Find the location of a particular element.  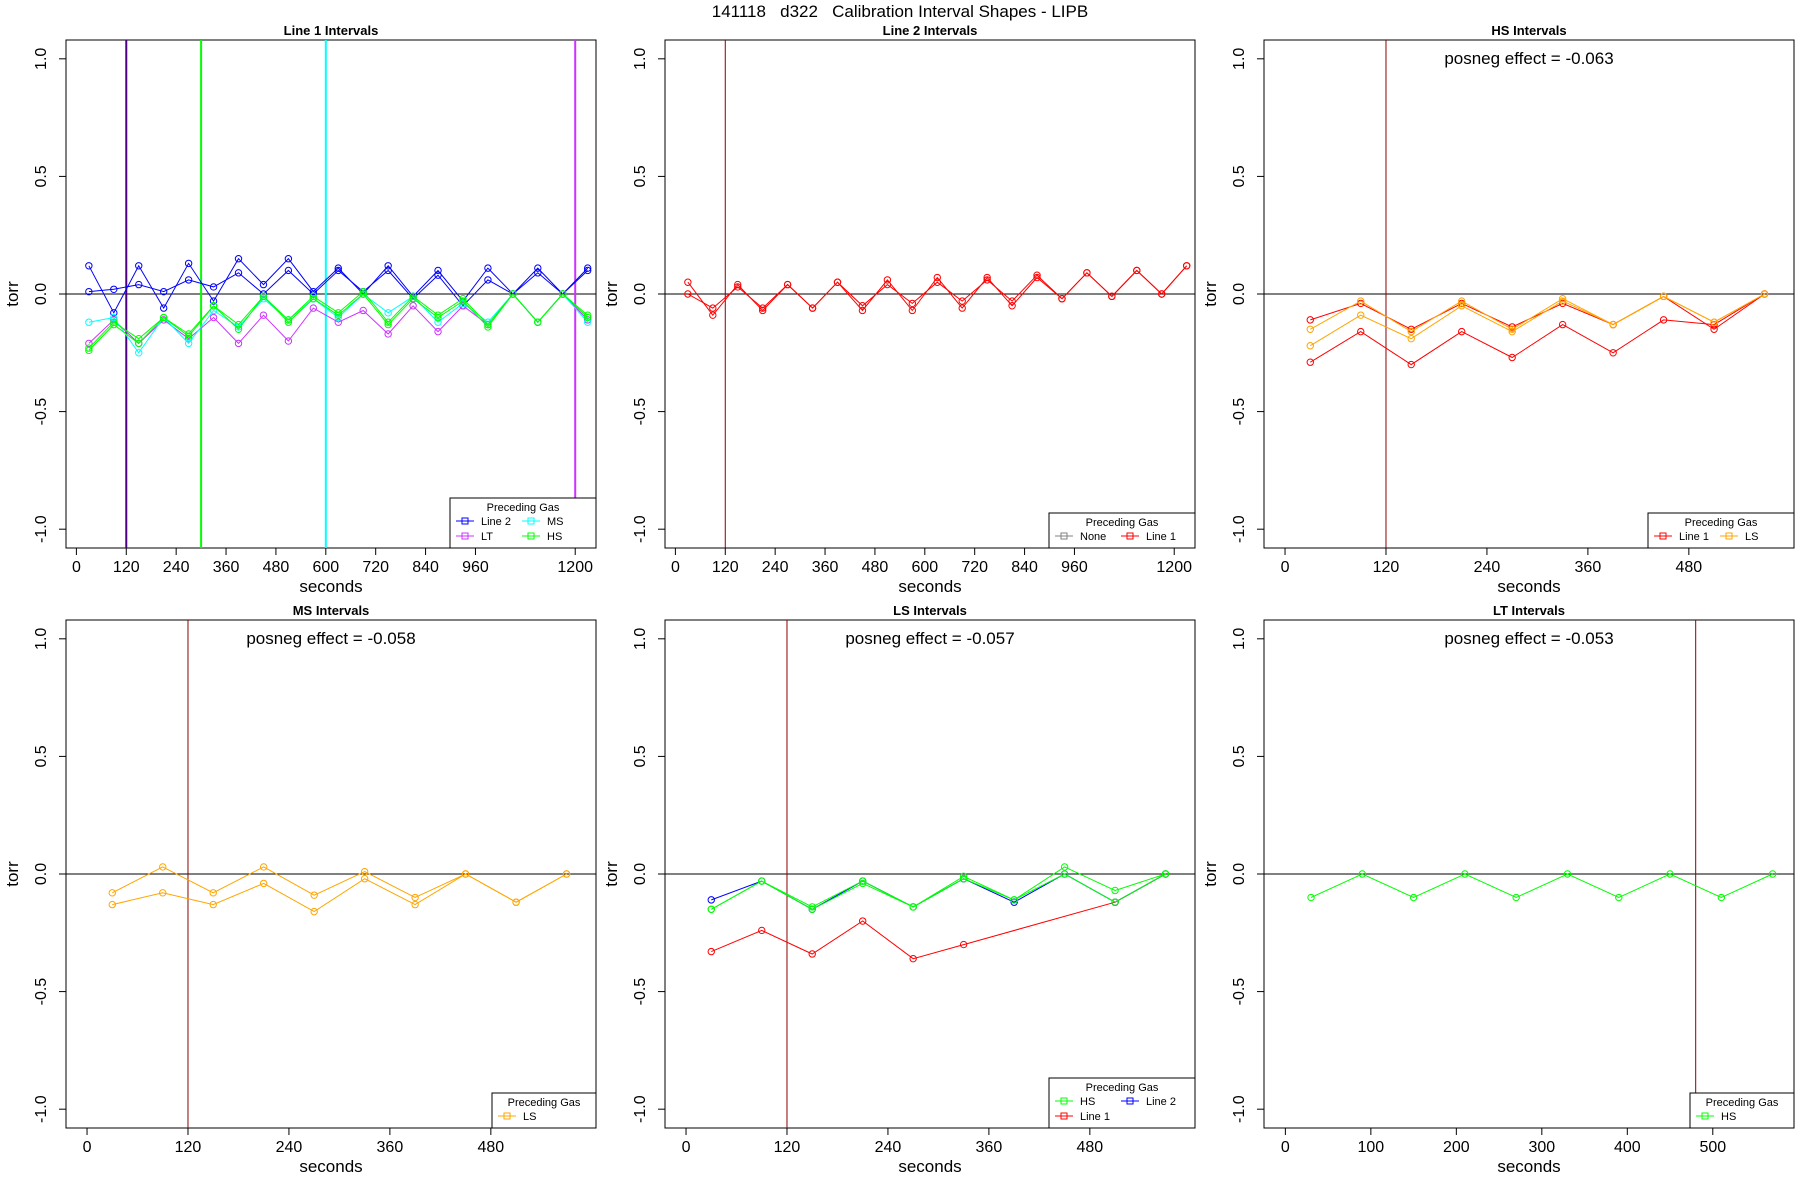

annotation-text: posneg effect = -0.057 is located at coordinates (929, 638).